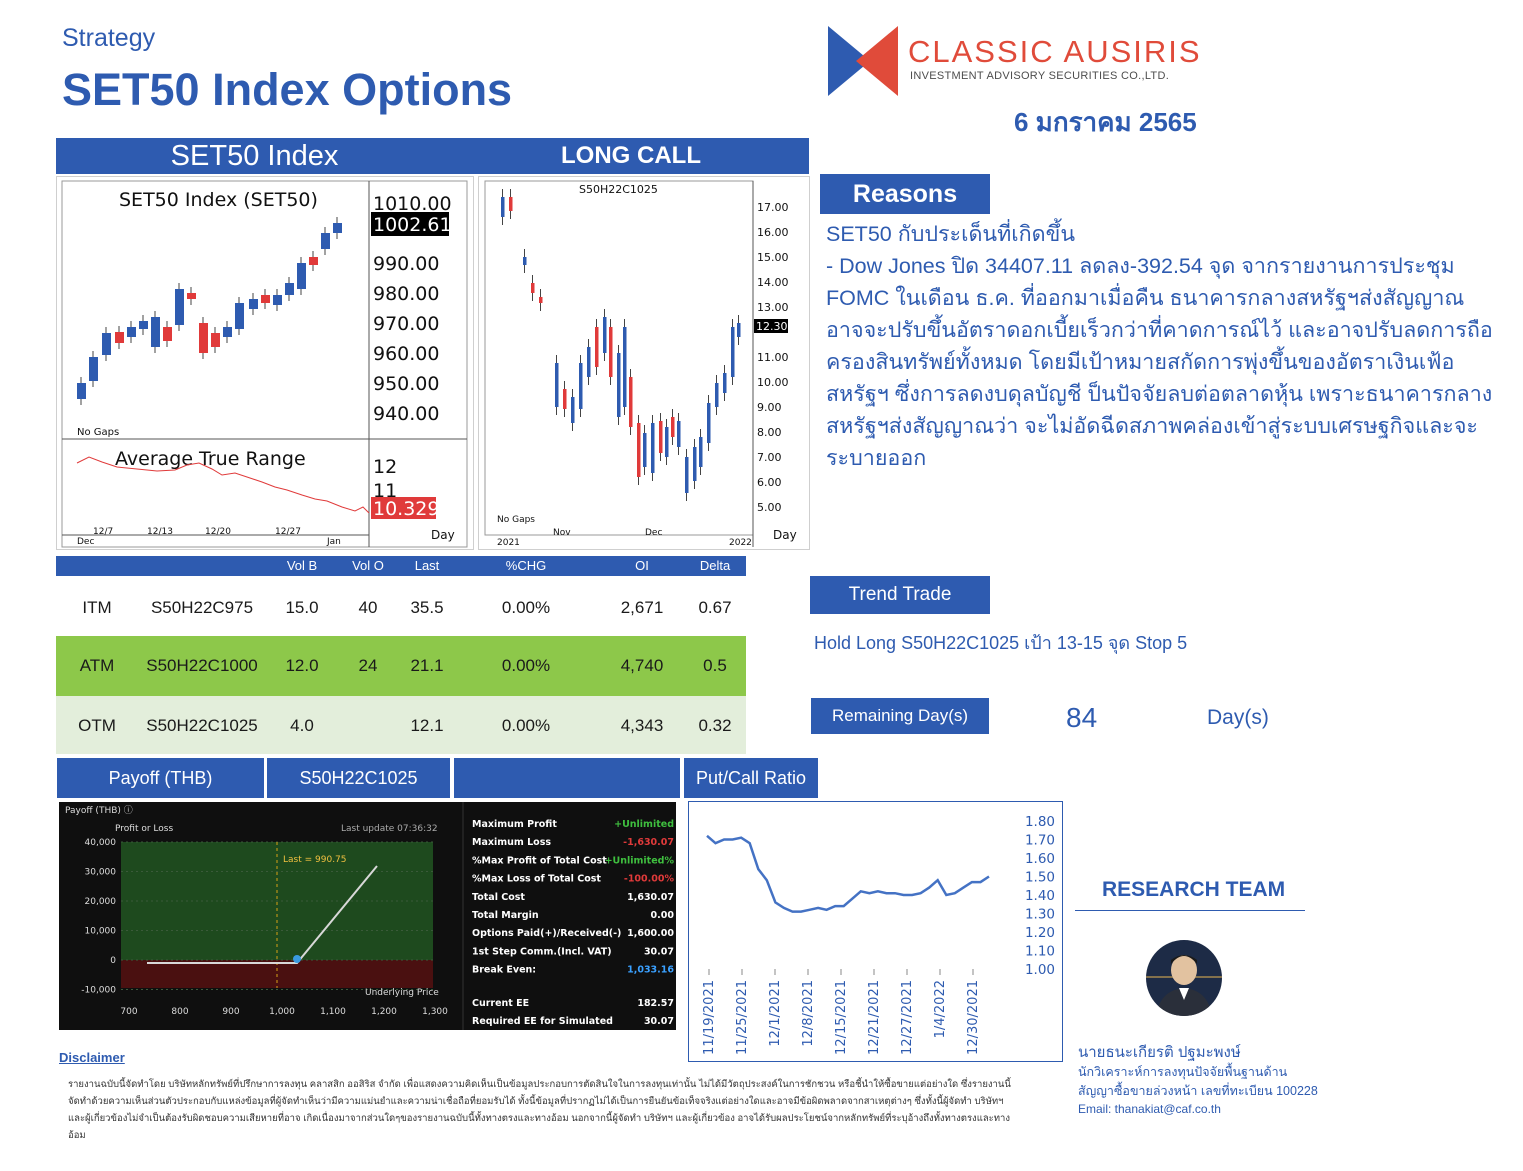  What do you see at coordinates (98, 991) in the screenshot?
I see `payoff-y-tick: -10,000` at bounding box center [98, 991].